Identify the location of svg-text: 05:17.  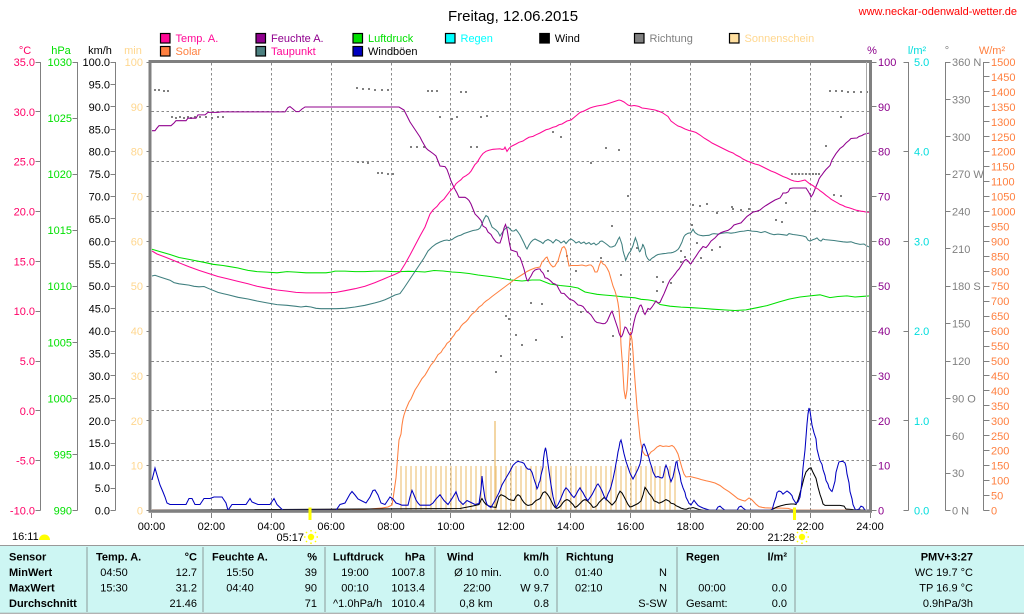
(290, 538).